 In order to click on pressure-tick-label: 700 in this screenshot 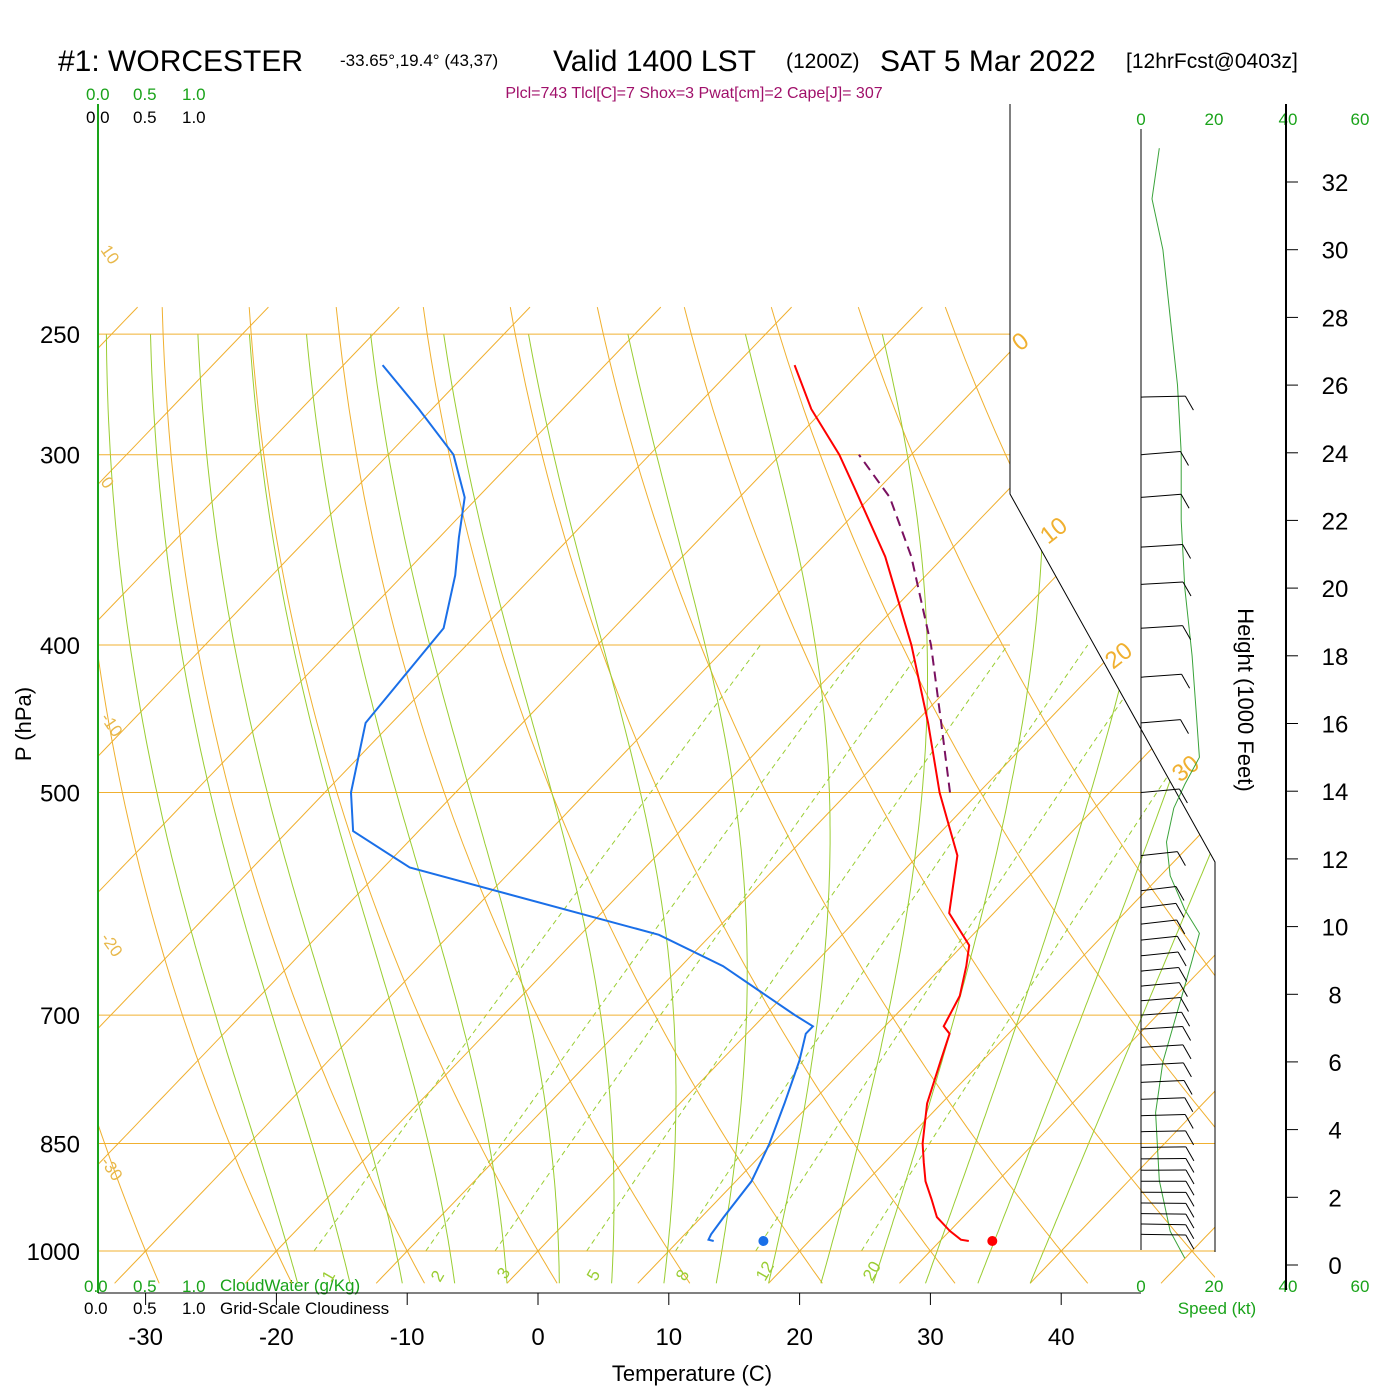, I will do `click(60, 1016)`.